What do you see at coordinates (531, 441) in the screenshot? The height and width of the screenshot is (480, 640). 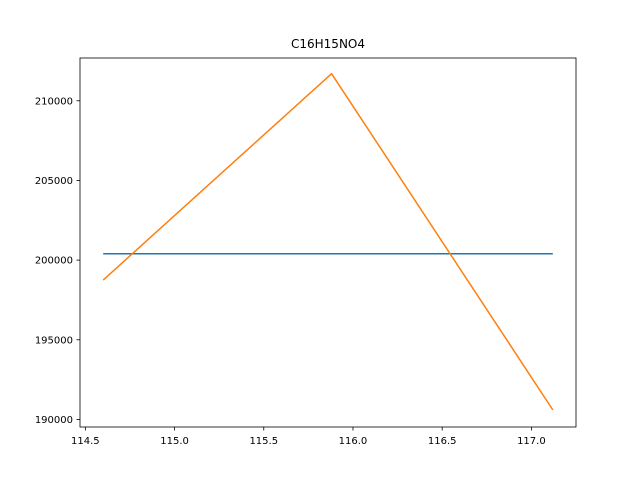 I see `x-tick-label: 117.0` at bounding box center [531, 441].